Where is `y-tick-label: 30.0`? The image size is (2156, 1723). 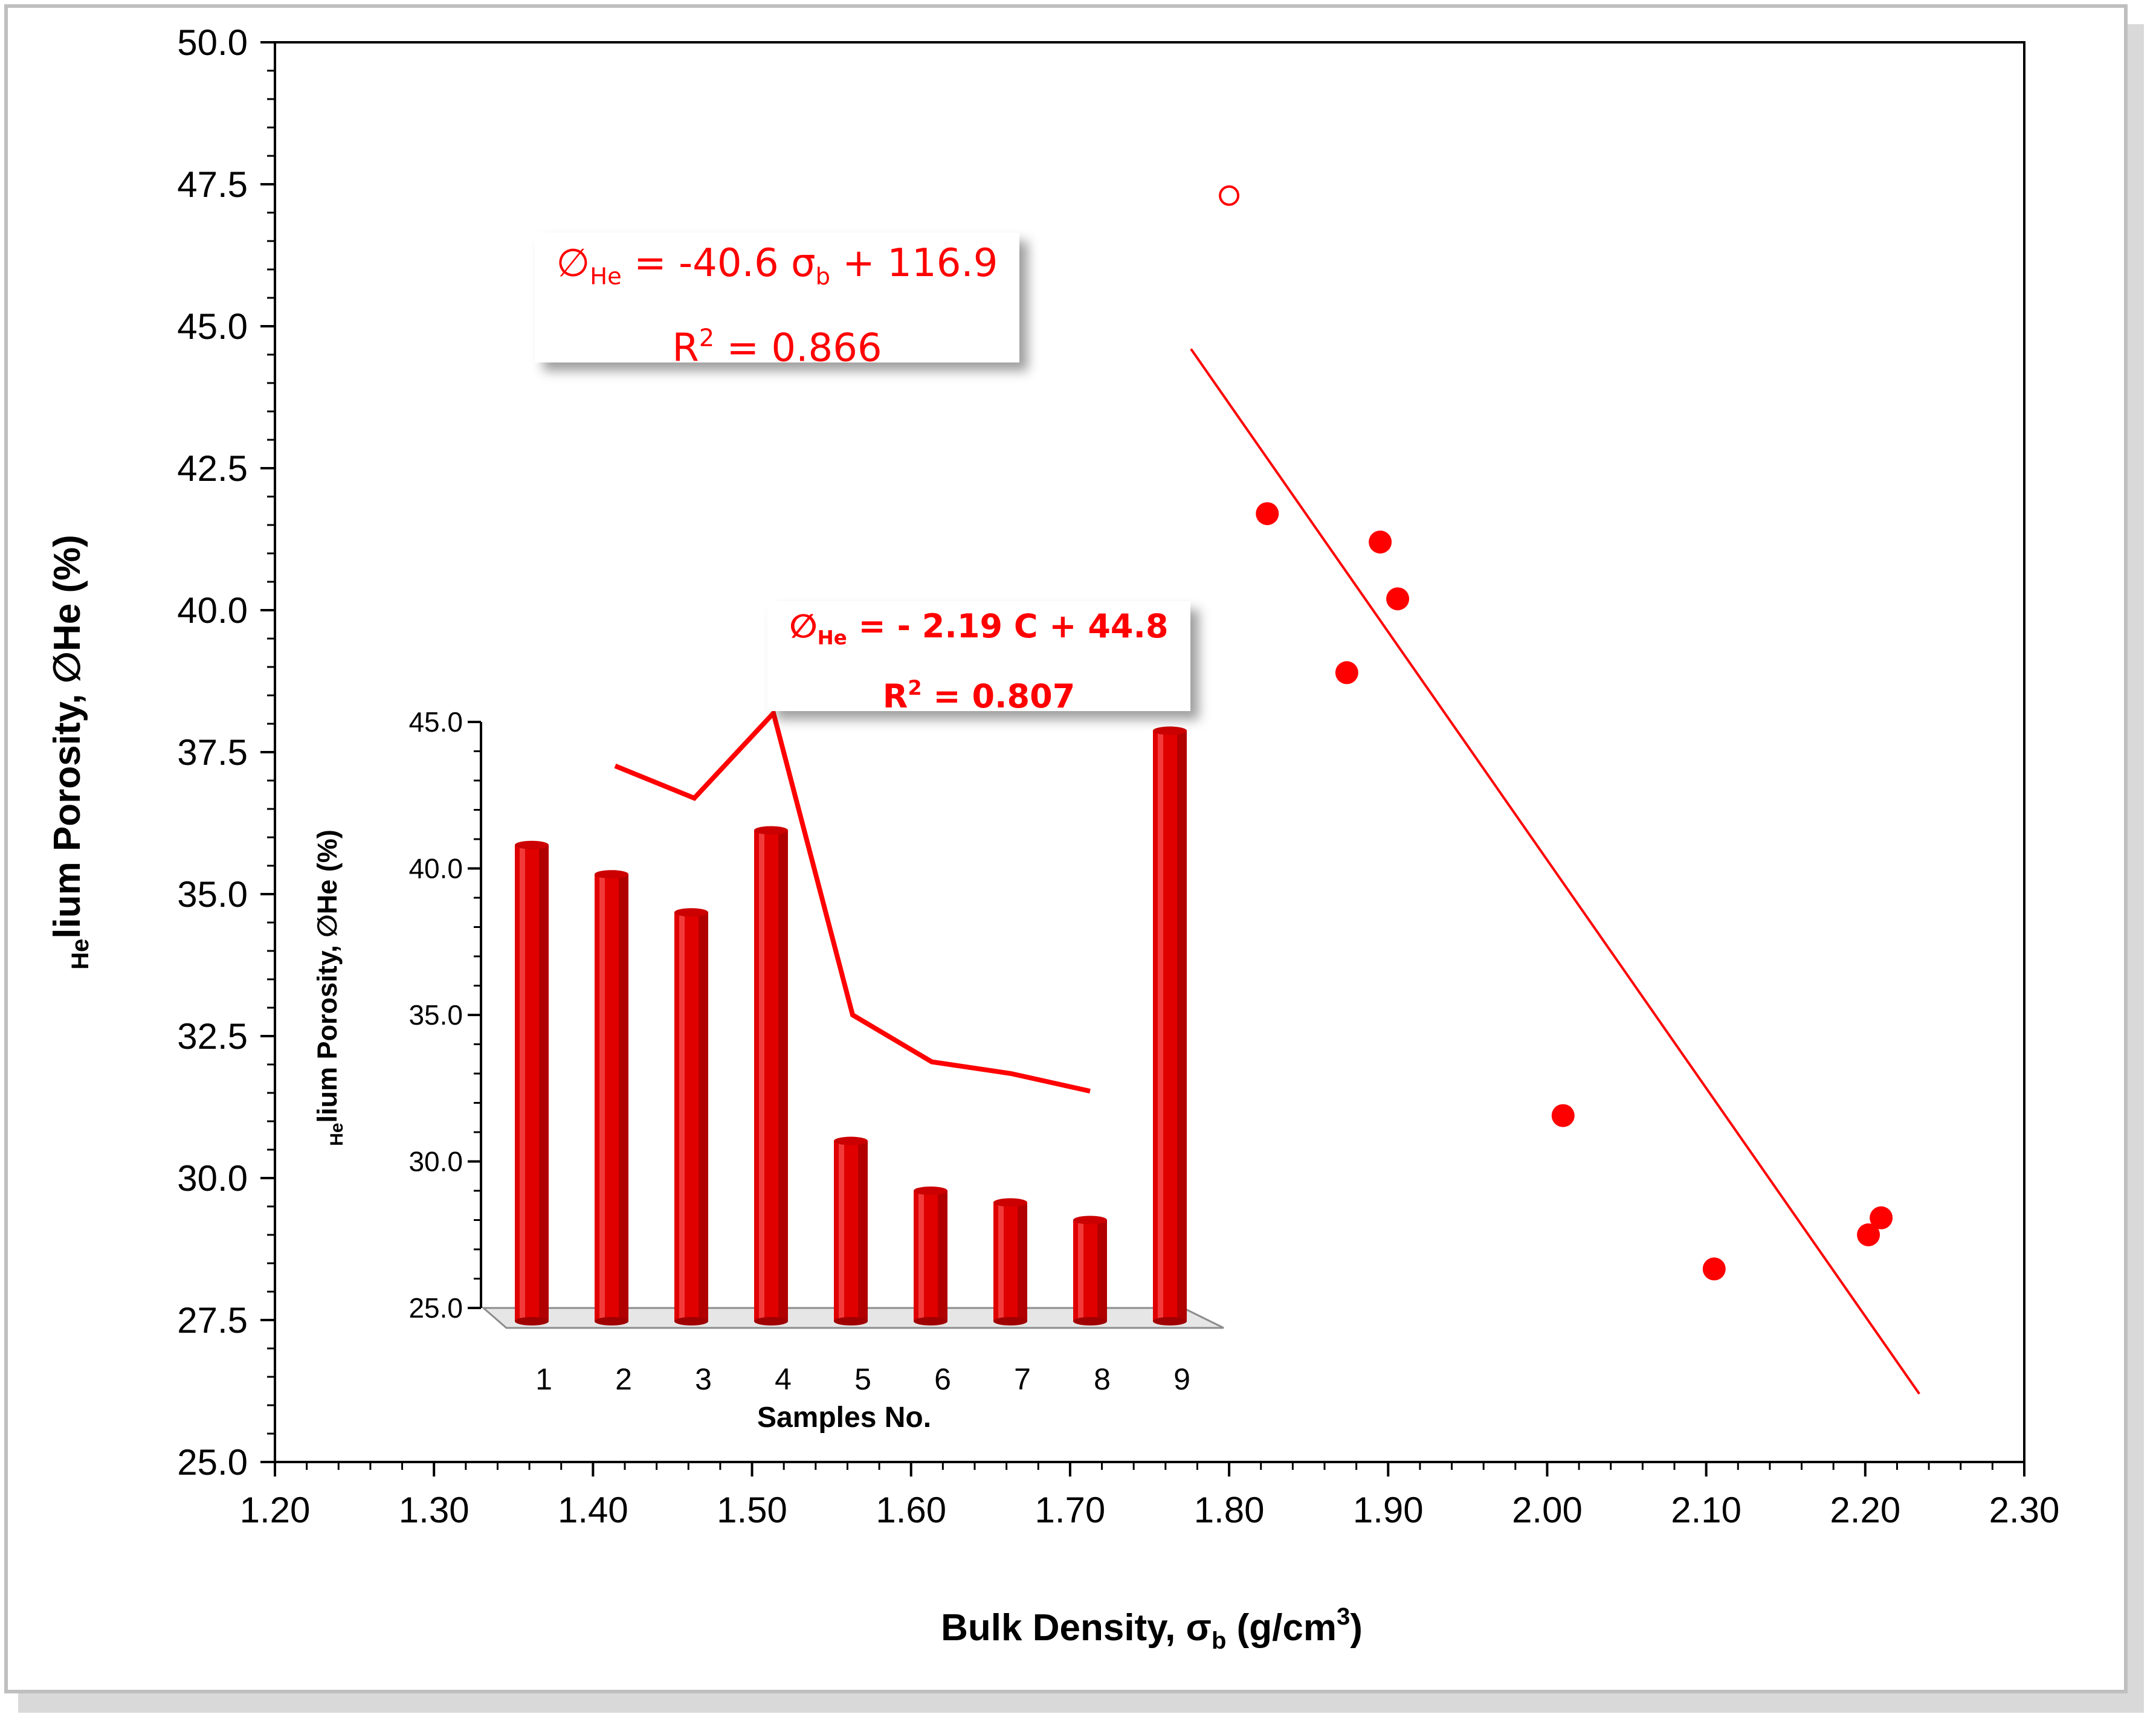 y-tick-label: 30.0 is located at coordinates (212, 1178).